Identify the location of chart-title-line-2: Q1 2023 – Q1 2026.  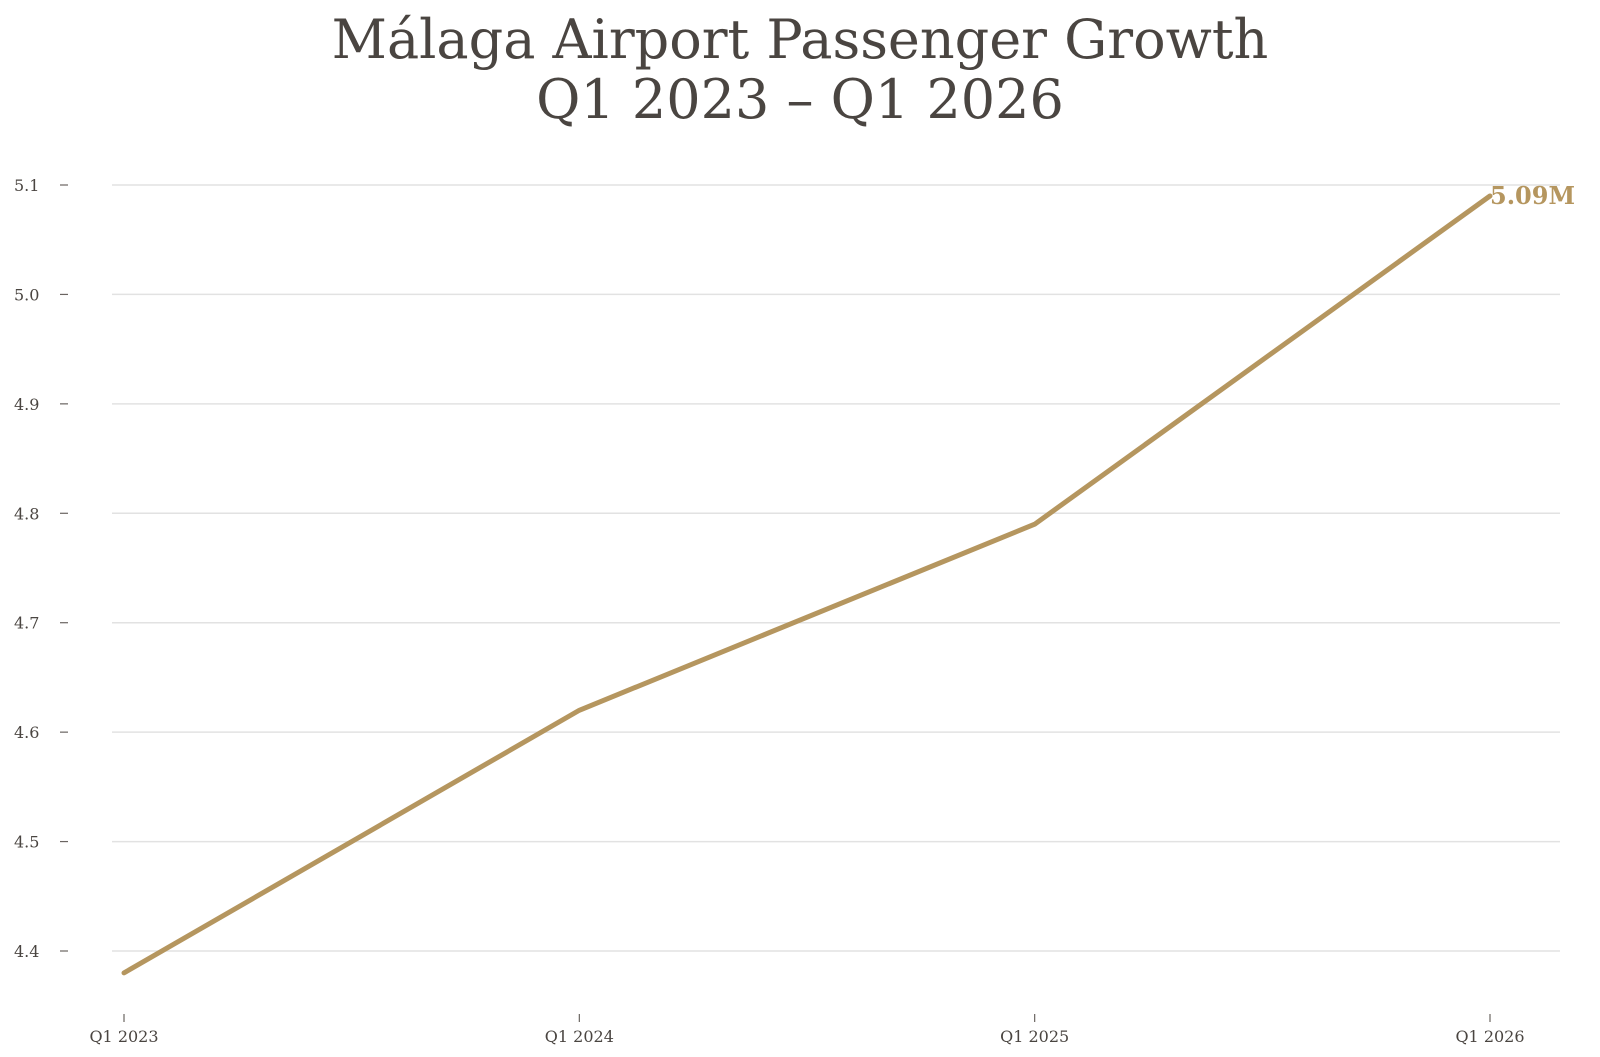
(800, 99).